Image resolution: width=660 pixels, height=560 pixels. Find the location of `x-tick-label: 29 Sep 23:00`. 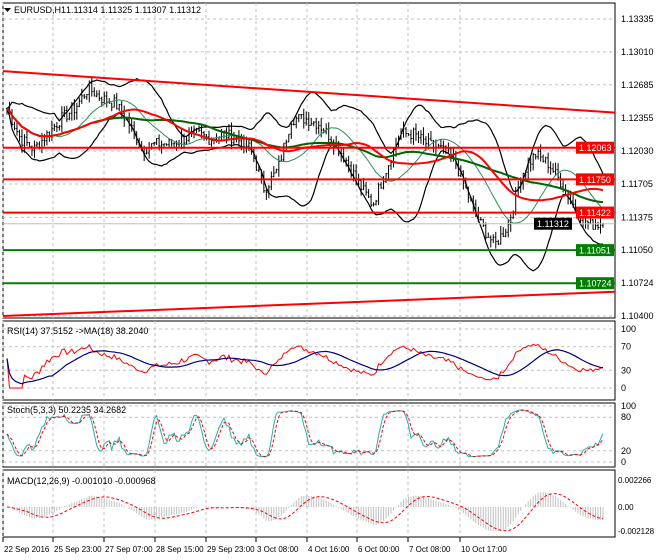

x-tick-label: 29 Sep 23:00 is located at coordinates (231, 549).